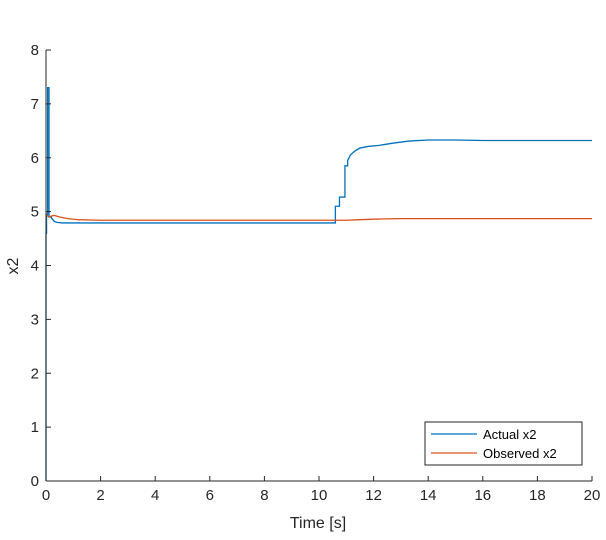  What do you see at coordinates (100, 495) in the screenshot?
I see `x-tick-label: 2` at bounding box center [100, 495].